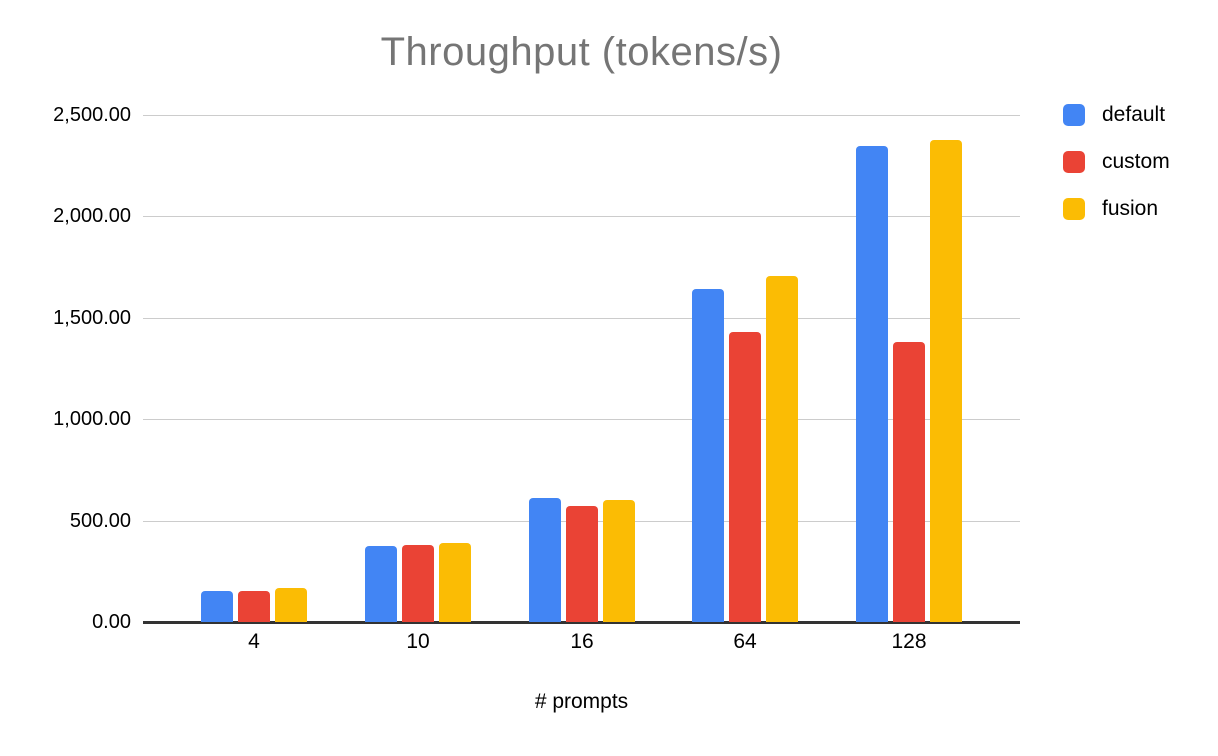  I want to click on x-axis-line, so click(581, 622).